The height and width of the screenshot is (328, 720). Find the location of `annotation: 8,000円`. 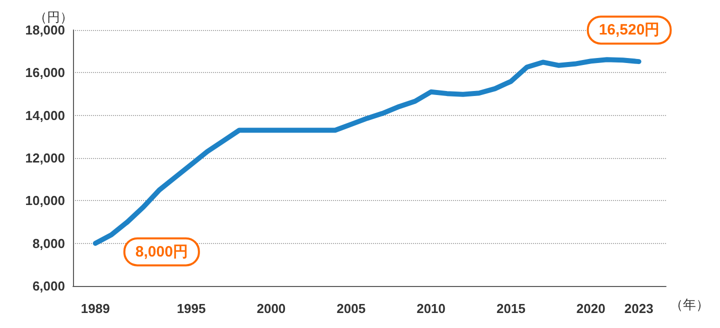

annotation: 8,000円 is located at coordinates (161, 251).